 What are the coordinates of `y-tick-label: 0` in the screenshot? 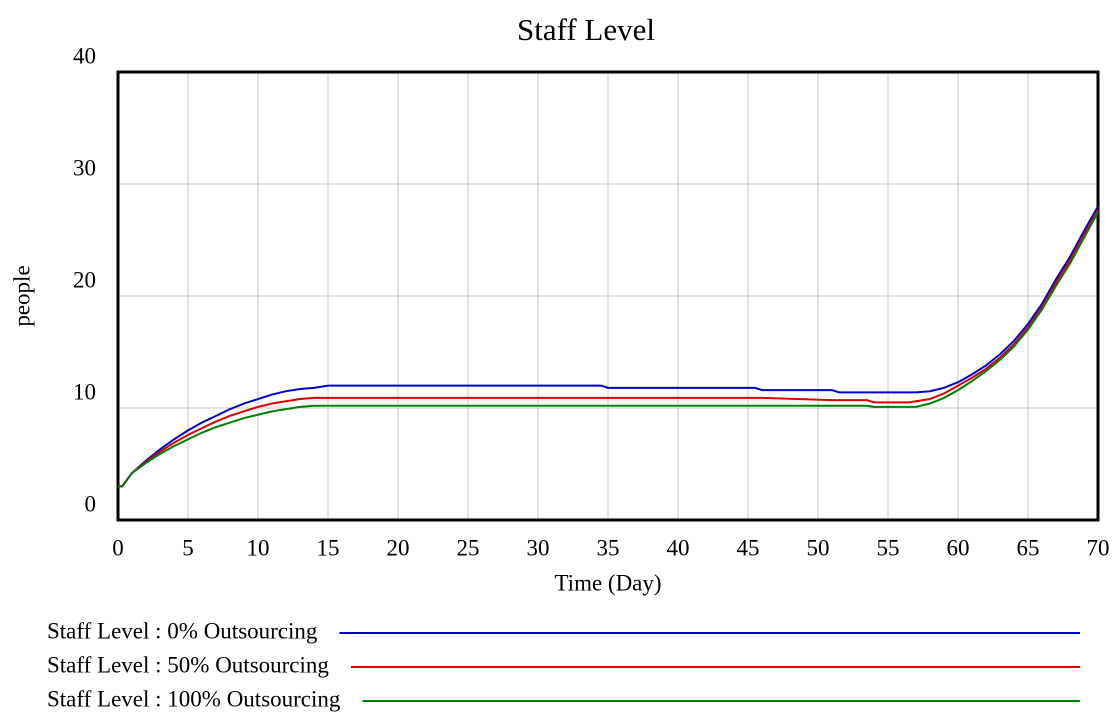 It's located at (91, 503).